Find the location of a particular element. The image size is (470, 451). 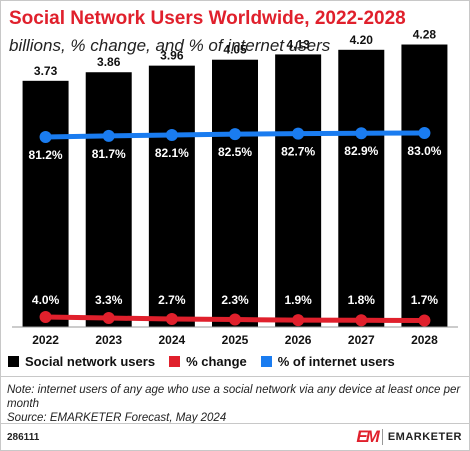

point-percent-change-2026 is located at coordinates (298, 320).